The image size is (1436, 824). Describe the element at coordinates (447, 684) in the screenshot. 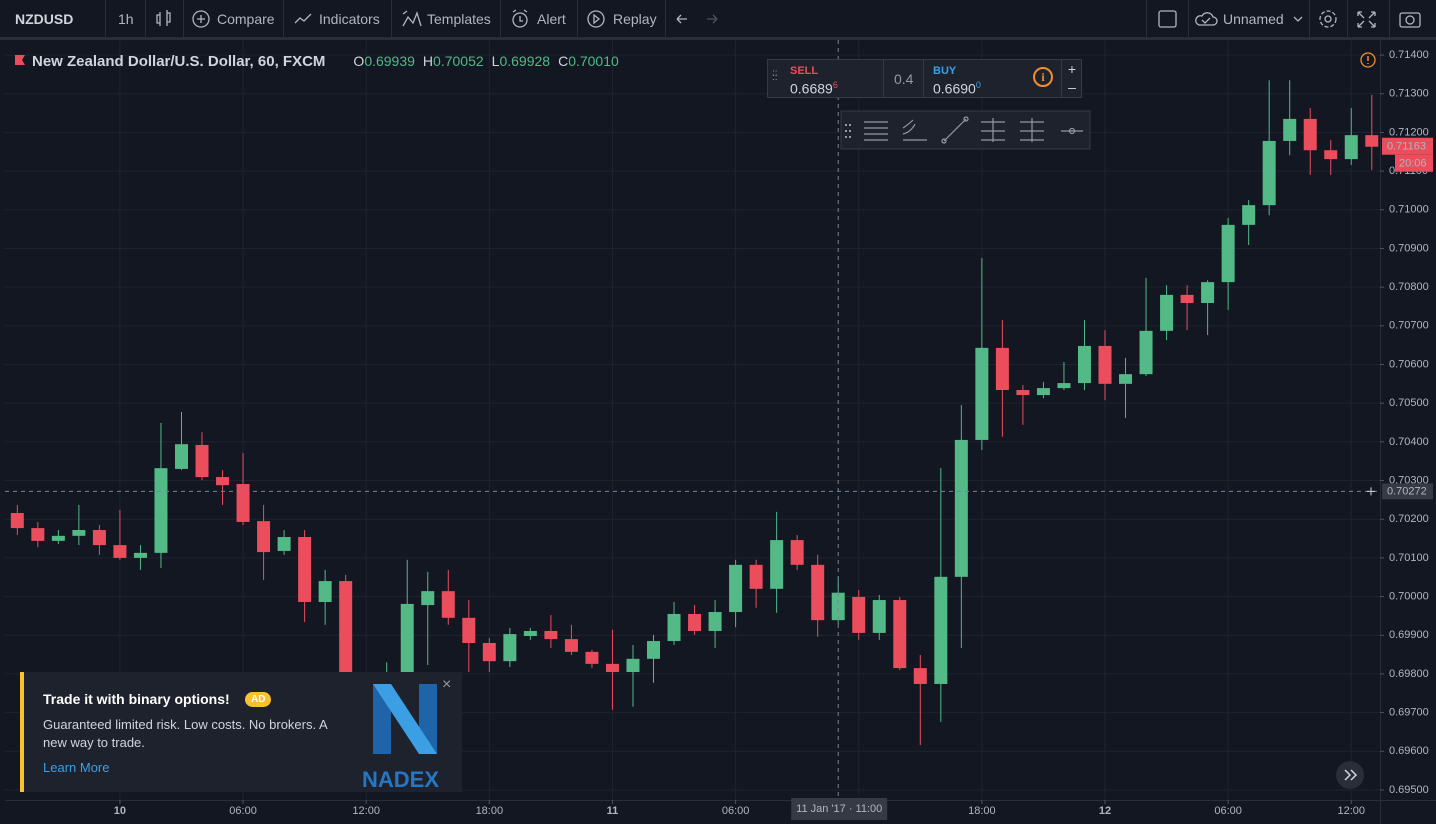

I see `ad-close: ×` at that location.